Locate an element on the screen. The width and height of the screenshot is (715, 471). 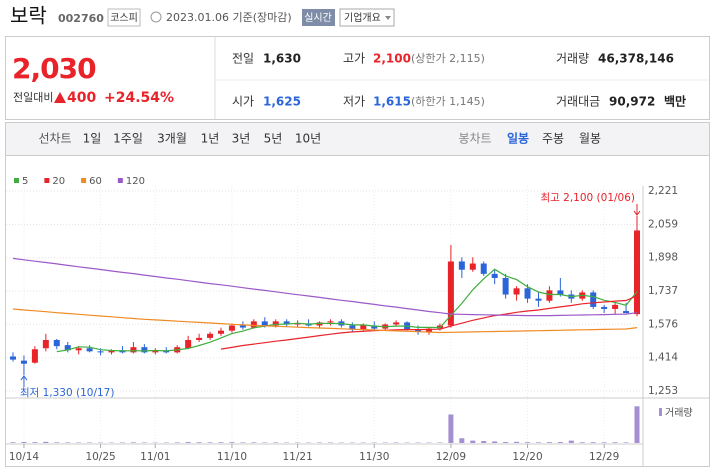
volume-legend: 거래량 is located at coordinates (679, 413).